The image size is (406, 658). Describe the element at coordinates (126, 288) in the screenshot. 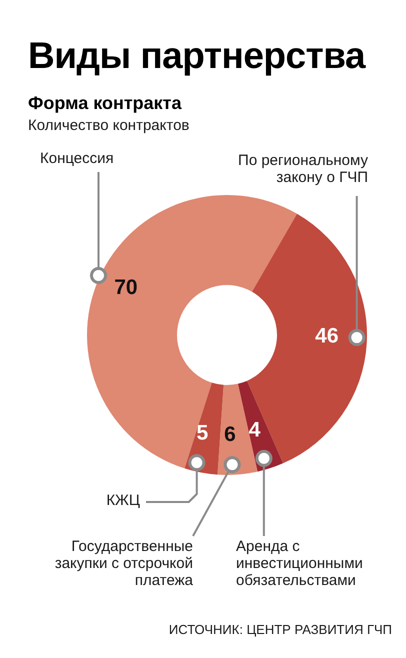

I see `data-label: 70` at that location.